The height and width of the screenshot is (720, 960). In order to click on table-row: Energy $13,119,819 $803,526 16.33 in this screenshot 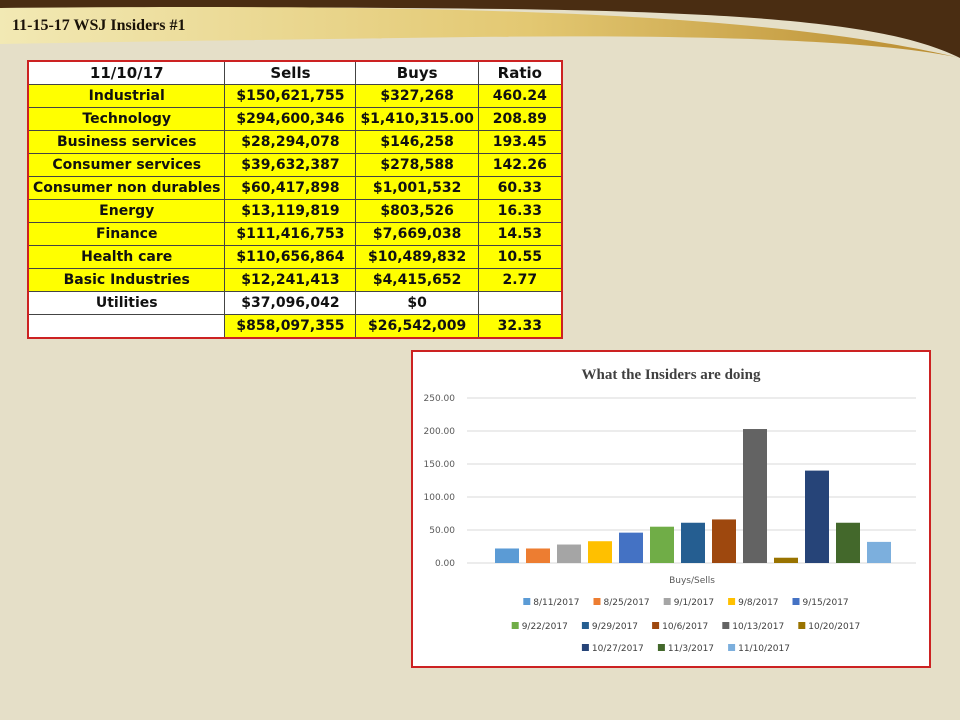, I will do `click(295, 211)`.